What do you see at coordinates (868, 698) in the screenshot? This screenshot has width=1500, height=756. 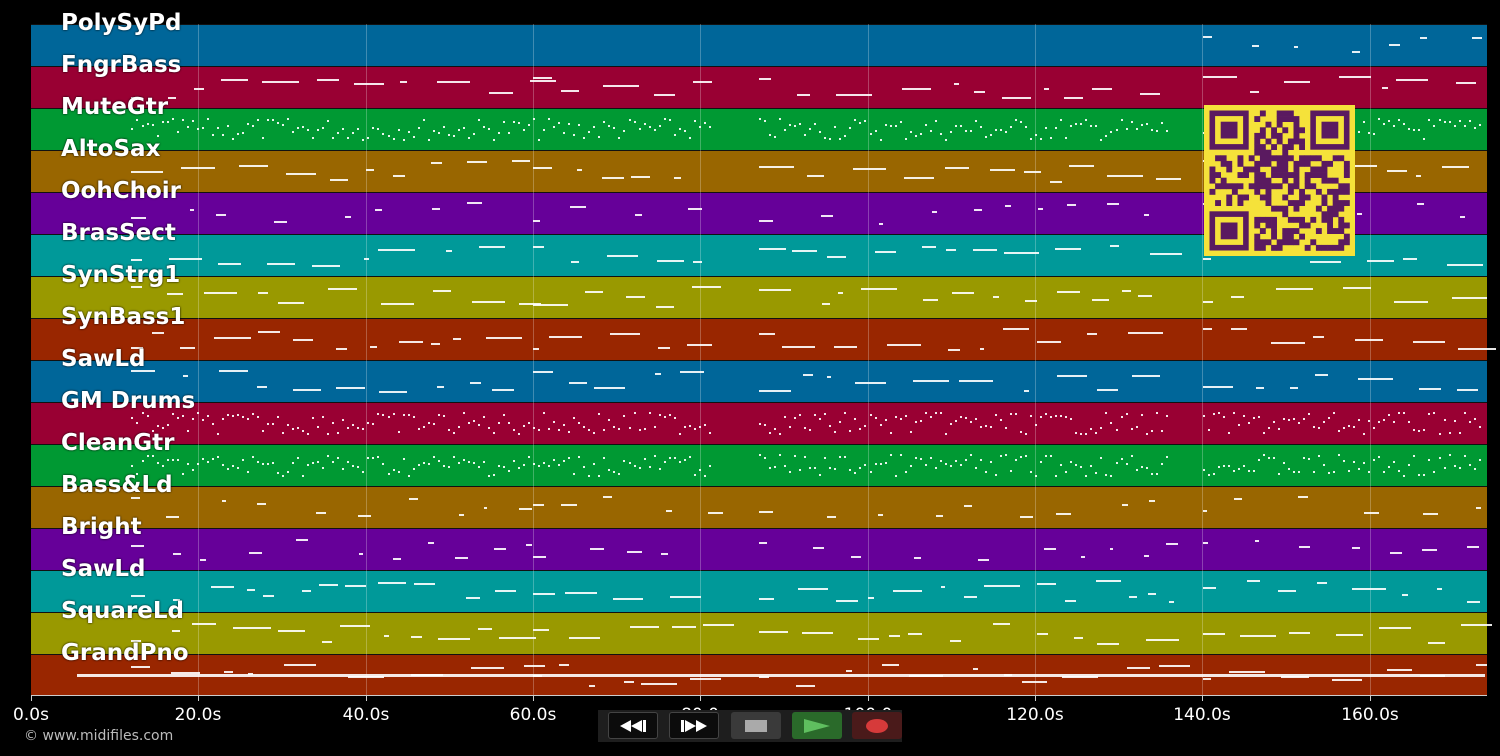 I see `axis-tick` at bounding box center [868, 698].